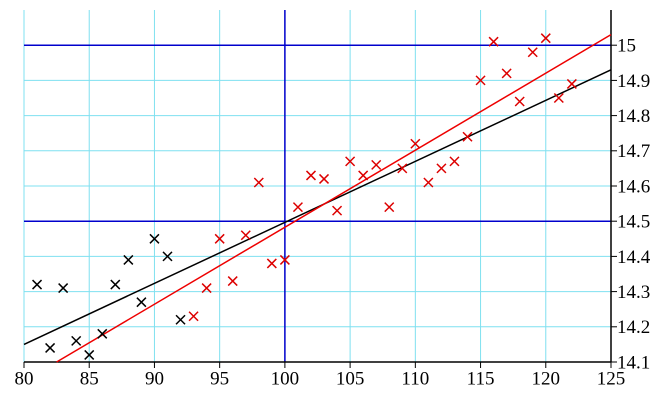 Image resolution: width=662 pixels, height=414 pixels. What do you see at coordinates (350, 378) in the screenshot?
I see `x-tick-label: 105` at bounding box center [350, 378].